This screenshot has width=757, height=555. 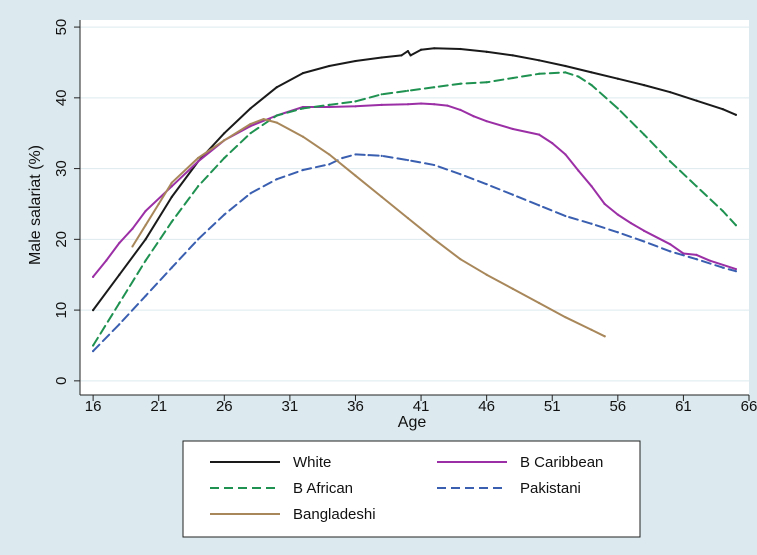 What do you see at coordinates (93, 406) in the screenshot?
I see `x-tick-label: 16` at bounding box center [93, 406].